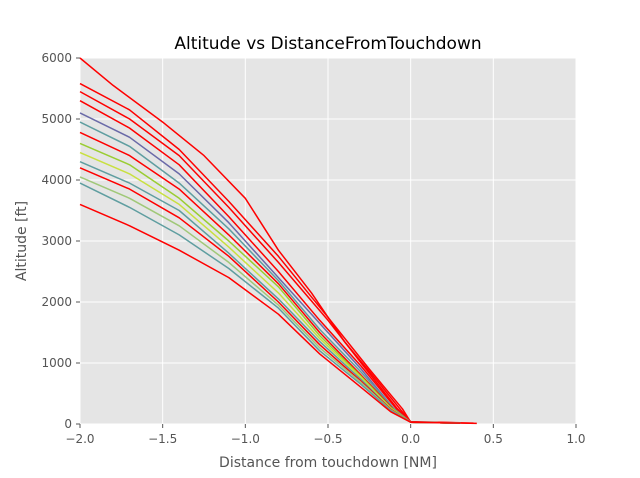 The image size is (640, 478). What do you see at coordinates (68, 424) in the screenshot?
I see `y-tick-label: 0` at bounding box center [68, 424].